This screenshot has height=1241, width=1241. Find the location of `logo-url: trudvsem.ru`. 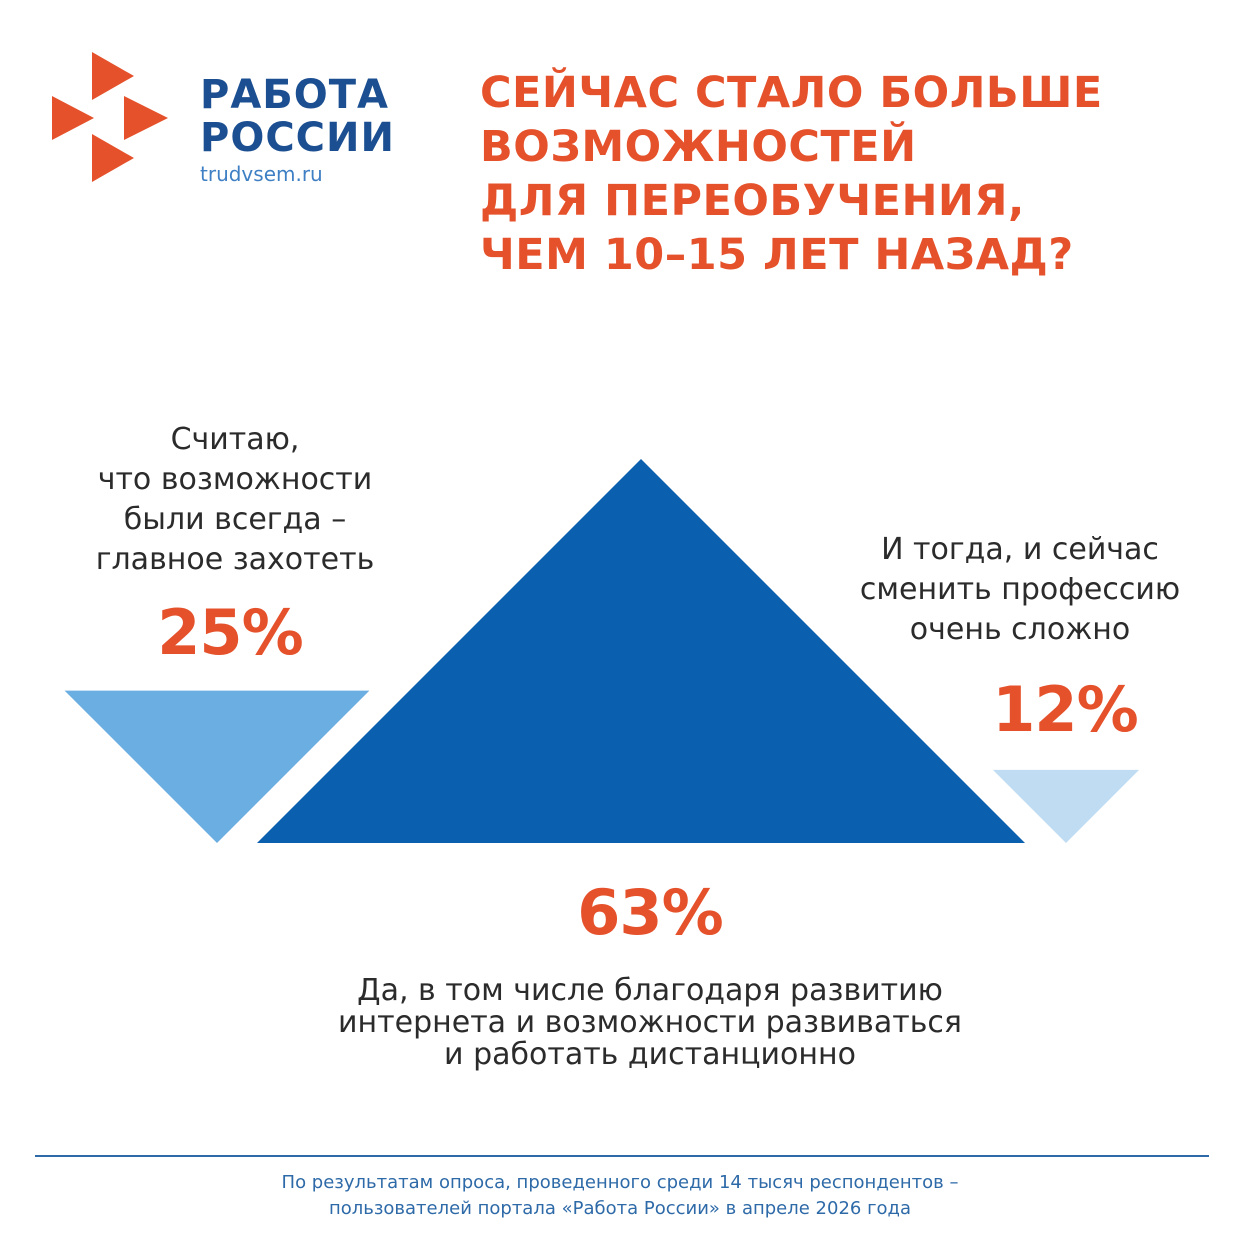

logo-url: trudvsem.ru is located at coordinates (261, 174).